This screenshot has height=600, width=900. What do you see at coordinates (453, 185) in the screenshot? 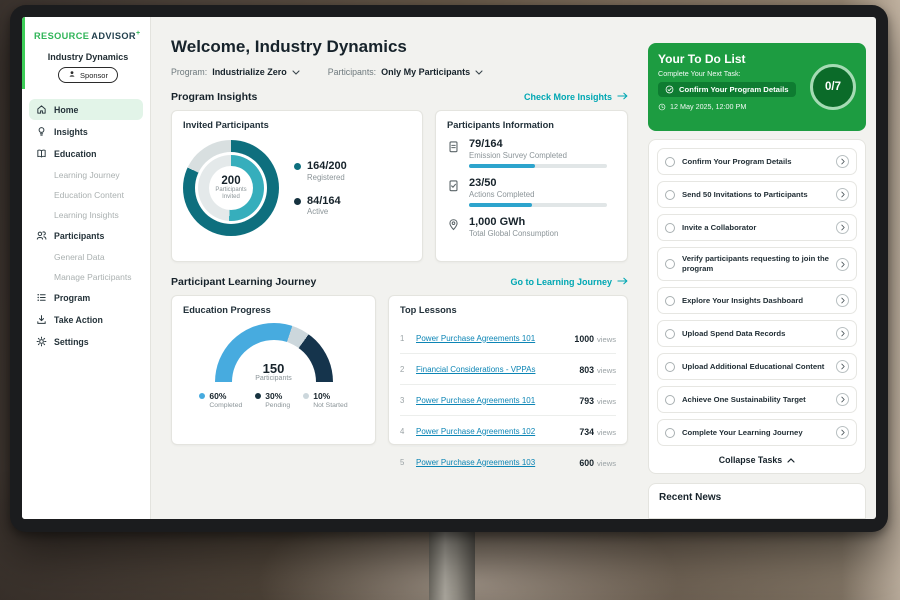
I see `checklist-icon` at bounding box center [453, 185].